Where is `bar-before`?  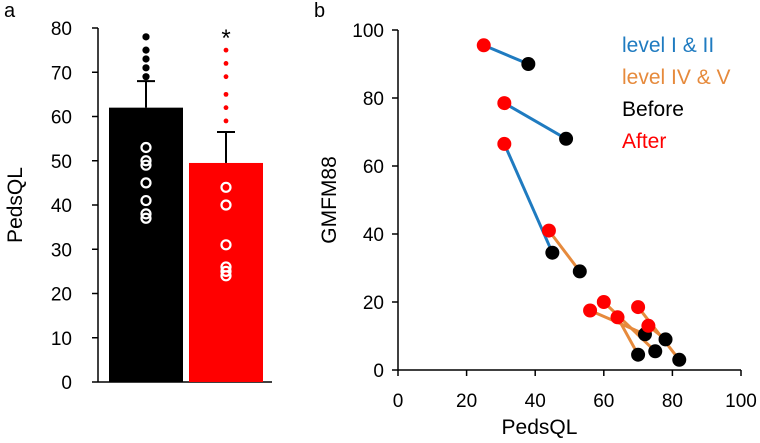 bar-before is located at coordinates (146, 245).